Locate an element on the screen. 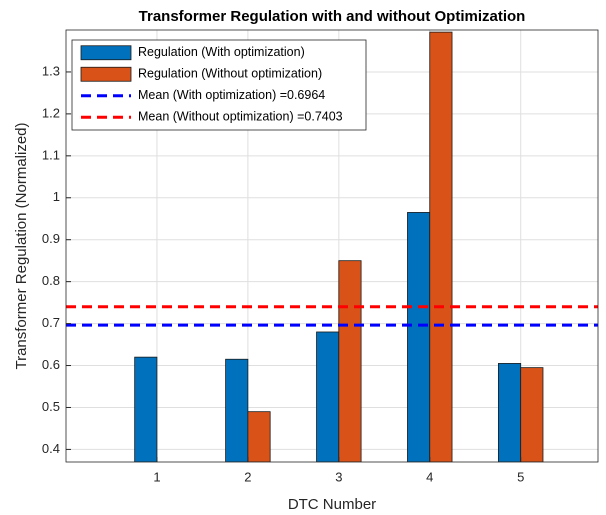 This screenshot has width=606, height=515. legend-label: Regulation (With optimization) is located at coordinates (221, 52).